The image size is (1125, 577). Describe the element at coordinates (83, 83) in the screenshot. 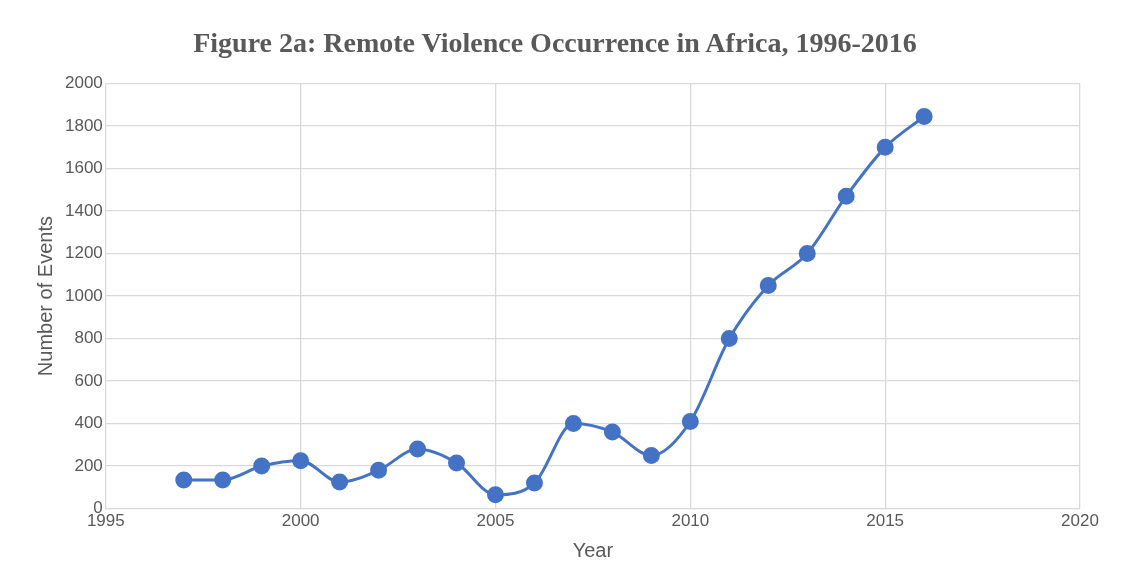

I see `y-tick-label: 2000` at that location.